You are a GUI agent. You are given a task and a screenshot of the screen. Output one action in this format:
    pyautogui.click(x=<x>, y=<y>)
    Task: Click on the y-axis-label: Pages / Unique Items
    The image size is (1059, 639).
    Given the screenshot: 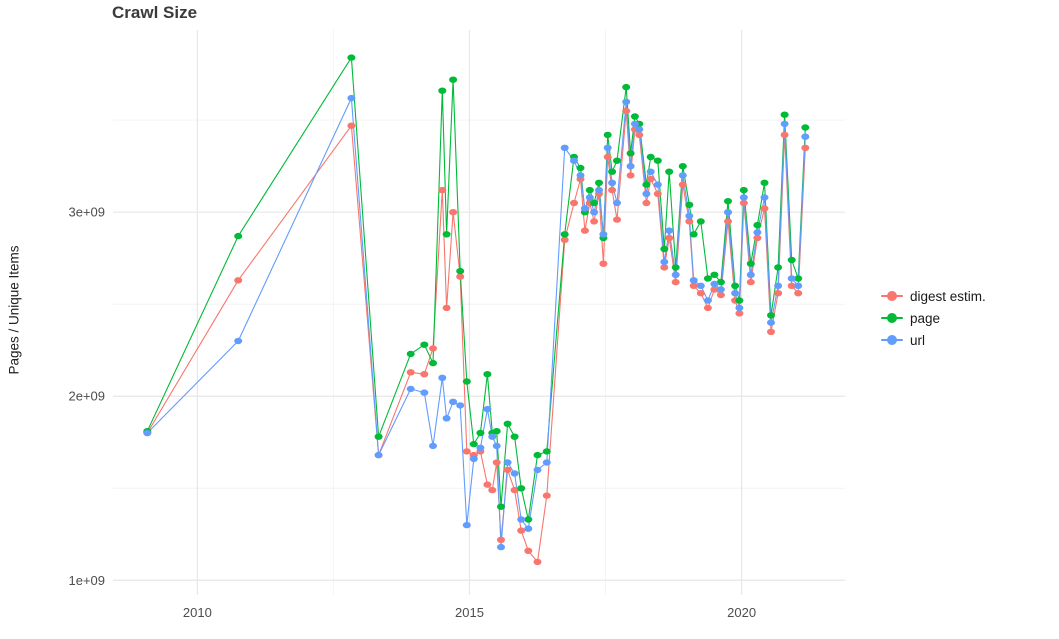 What is the action you would take?
    pyautogui.click(x=14, y=310)
    